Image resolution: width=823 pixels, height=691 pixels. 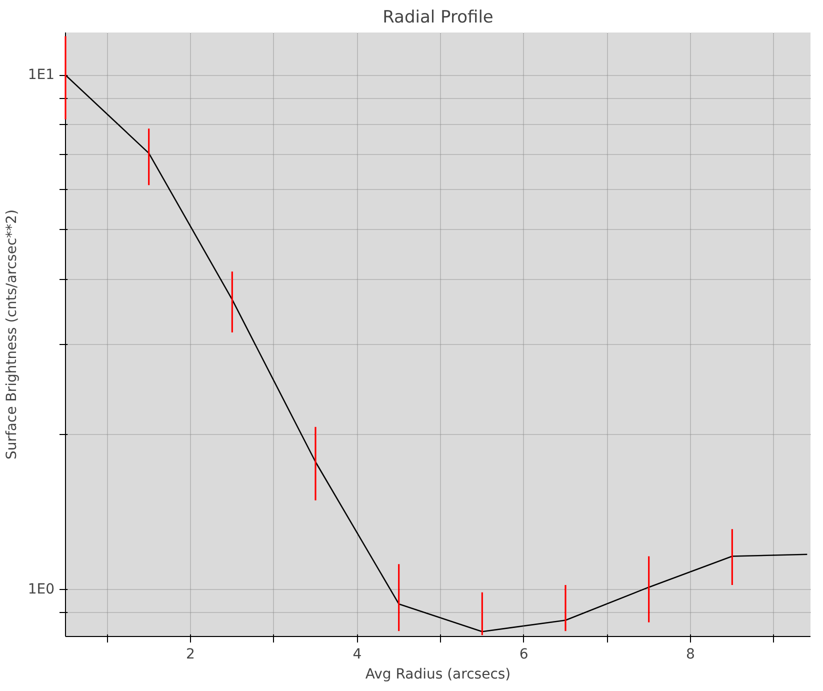 What do you see at coordinates (523, 654) in the screenshot?
I see `x-tick-label: 6` at bounding box center [523, 654].